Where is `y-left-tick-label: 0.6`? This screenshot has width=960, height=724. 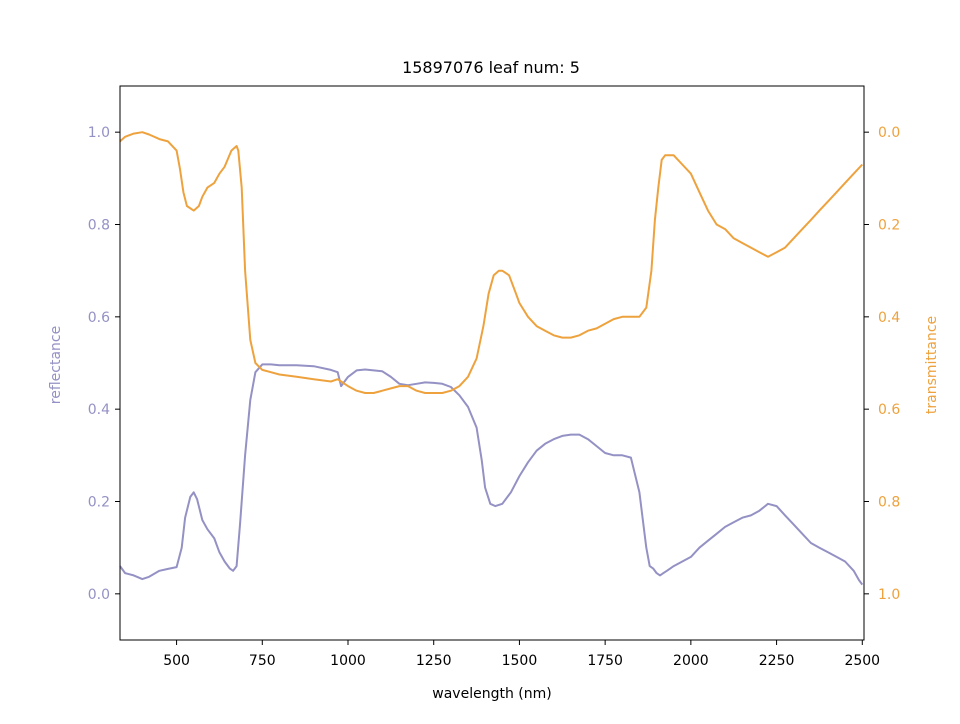
y-left-tick-label: 0.6 is located at coordinates (99, 318).